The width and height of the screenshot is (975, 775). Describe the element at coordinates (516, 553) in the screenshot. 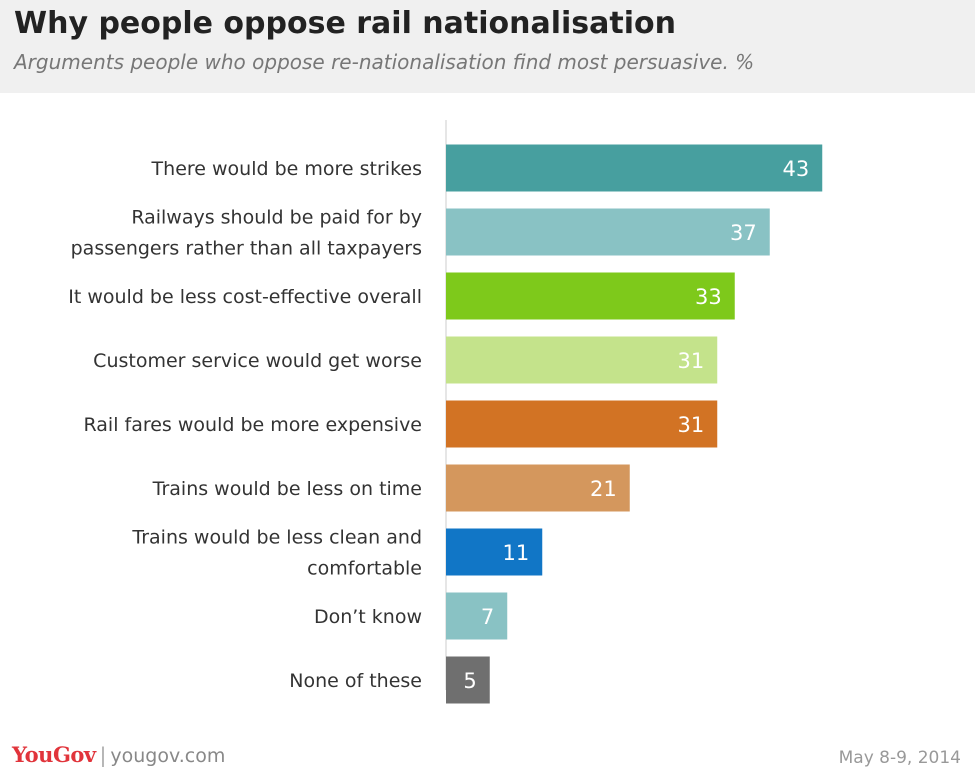

I see `bar-value-label-6: 11` at that location.